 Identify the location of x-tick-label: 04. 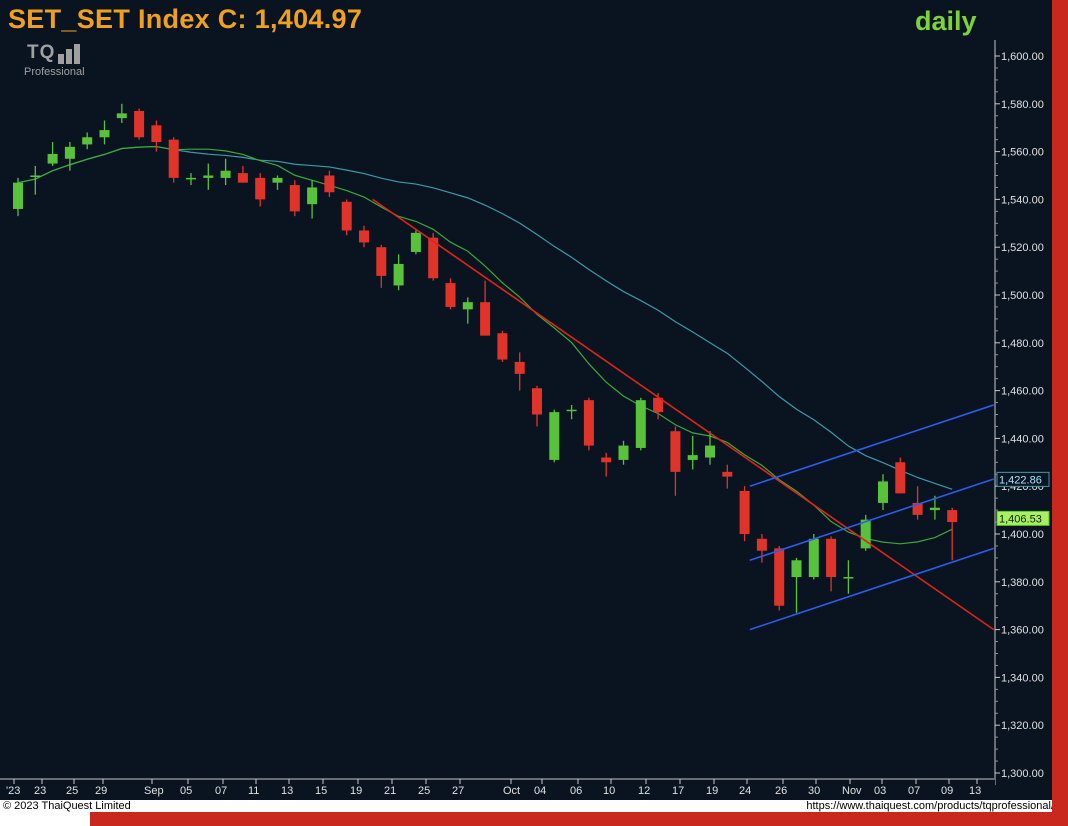
(540, 791).